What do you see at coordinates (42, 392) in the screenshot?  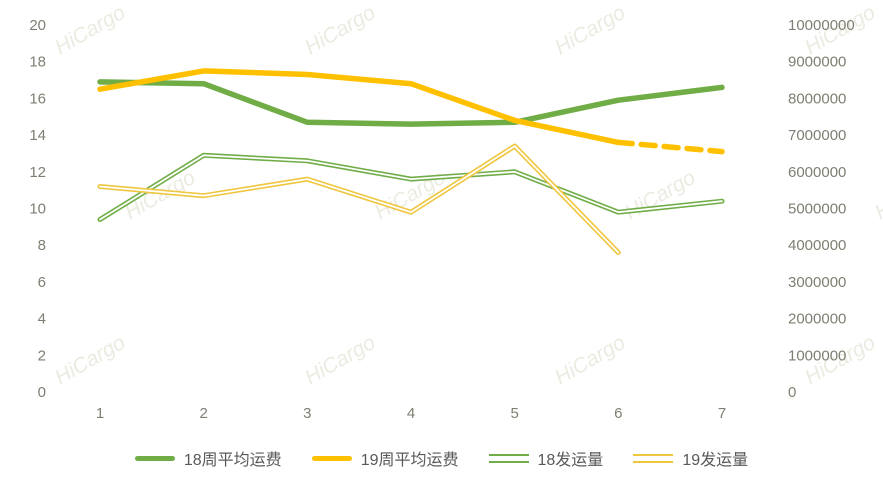 I see `left-axis-tick: 0` at bounding box center [42, 392].